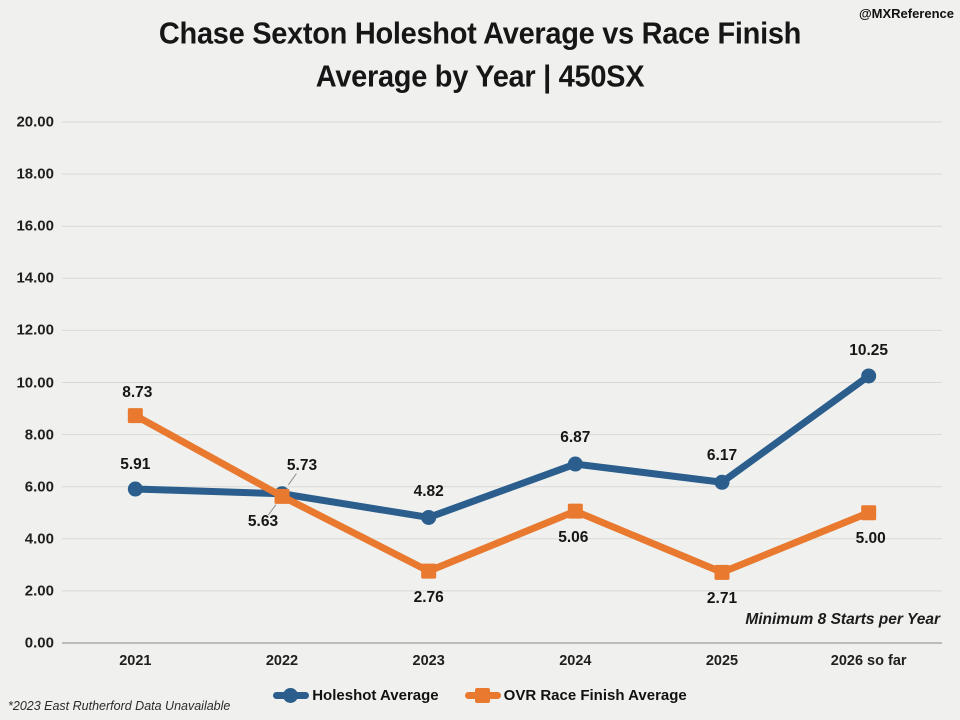 The width and height of the screenshot is (960, 720). What do you see at coordinates (302, 465) in the screenshot?
I see `data-label: 5.73` at bounding box center [302, 465].